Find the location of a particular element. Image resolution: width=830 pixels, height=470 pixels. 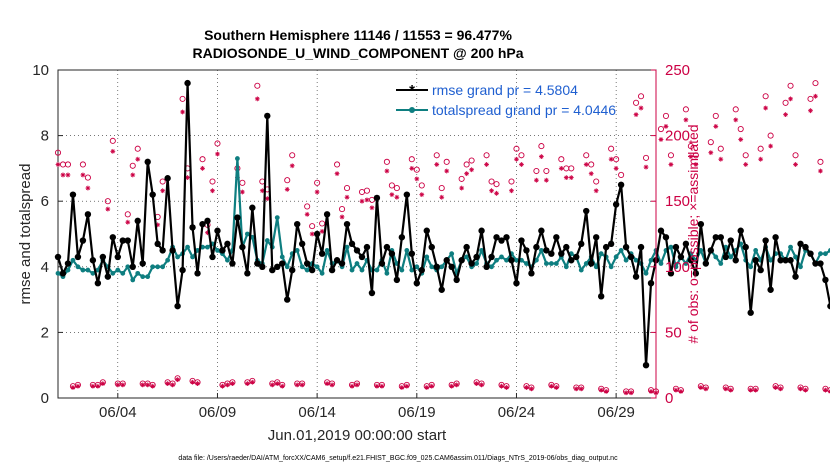

x-tick-label: 06/04 is located at coordinates (118, 412).